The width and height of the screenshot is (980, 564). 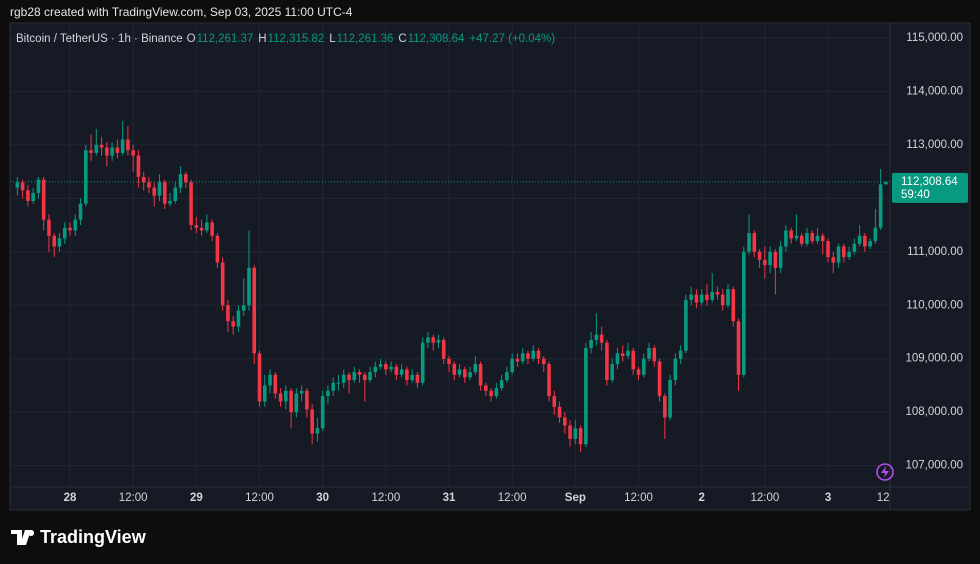 I want to click on price-label-box, so click(x=930, y=187).